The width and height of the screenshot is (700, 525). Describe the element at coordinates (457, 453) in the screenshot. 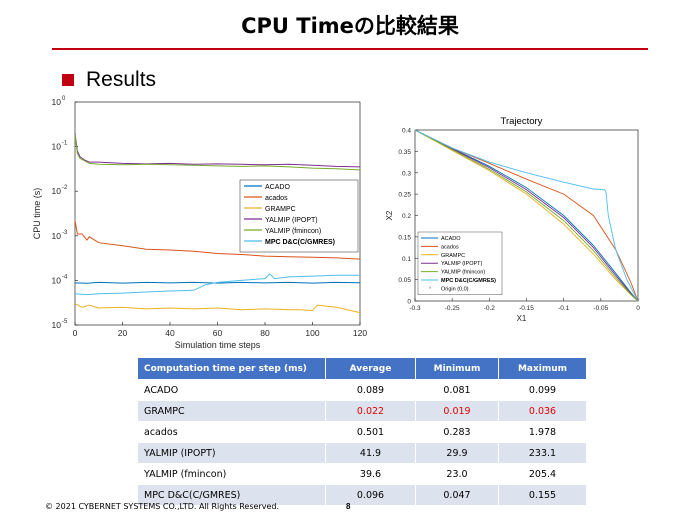

I see `minimum-cell: 29.9` at that location.